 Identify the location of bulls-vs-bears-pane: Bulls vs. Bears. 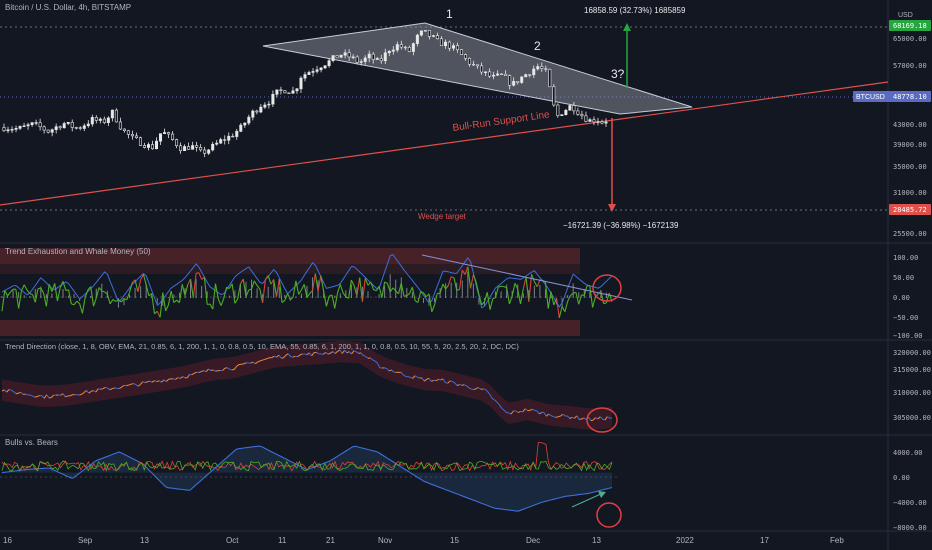
(311, 483).